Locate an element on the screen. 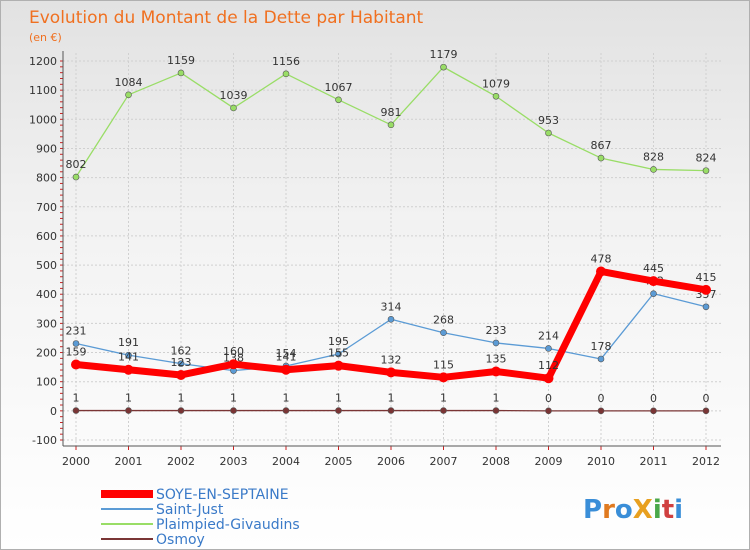 This screenshot has width=750, height=550. data-label-soye-en-septaine: 415 is located at coordinates (706, 277).